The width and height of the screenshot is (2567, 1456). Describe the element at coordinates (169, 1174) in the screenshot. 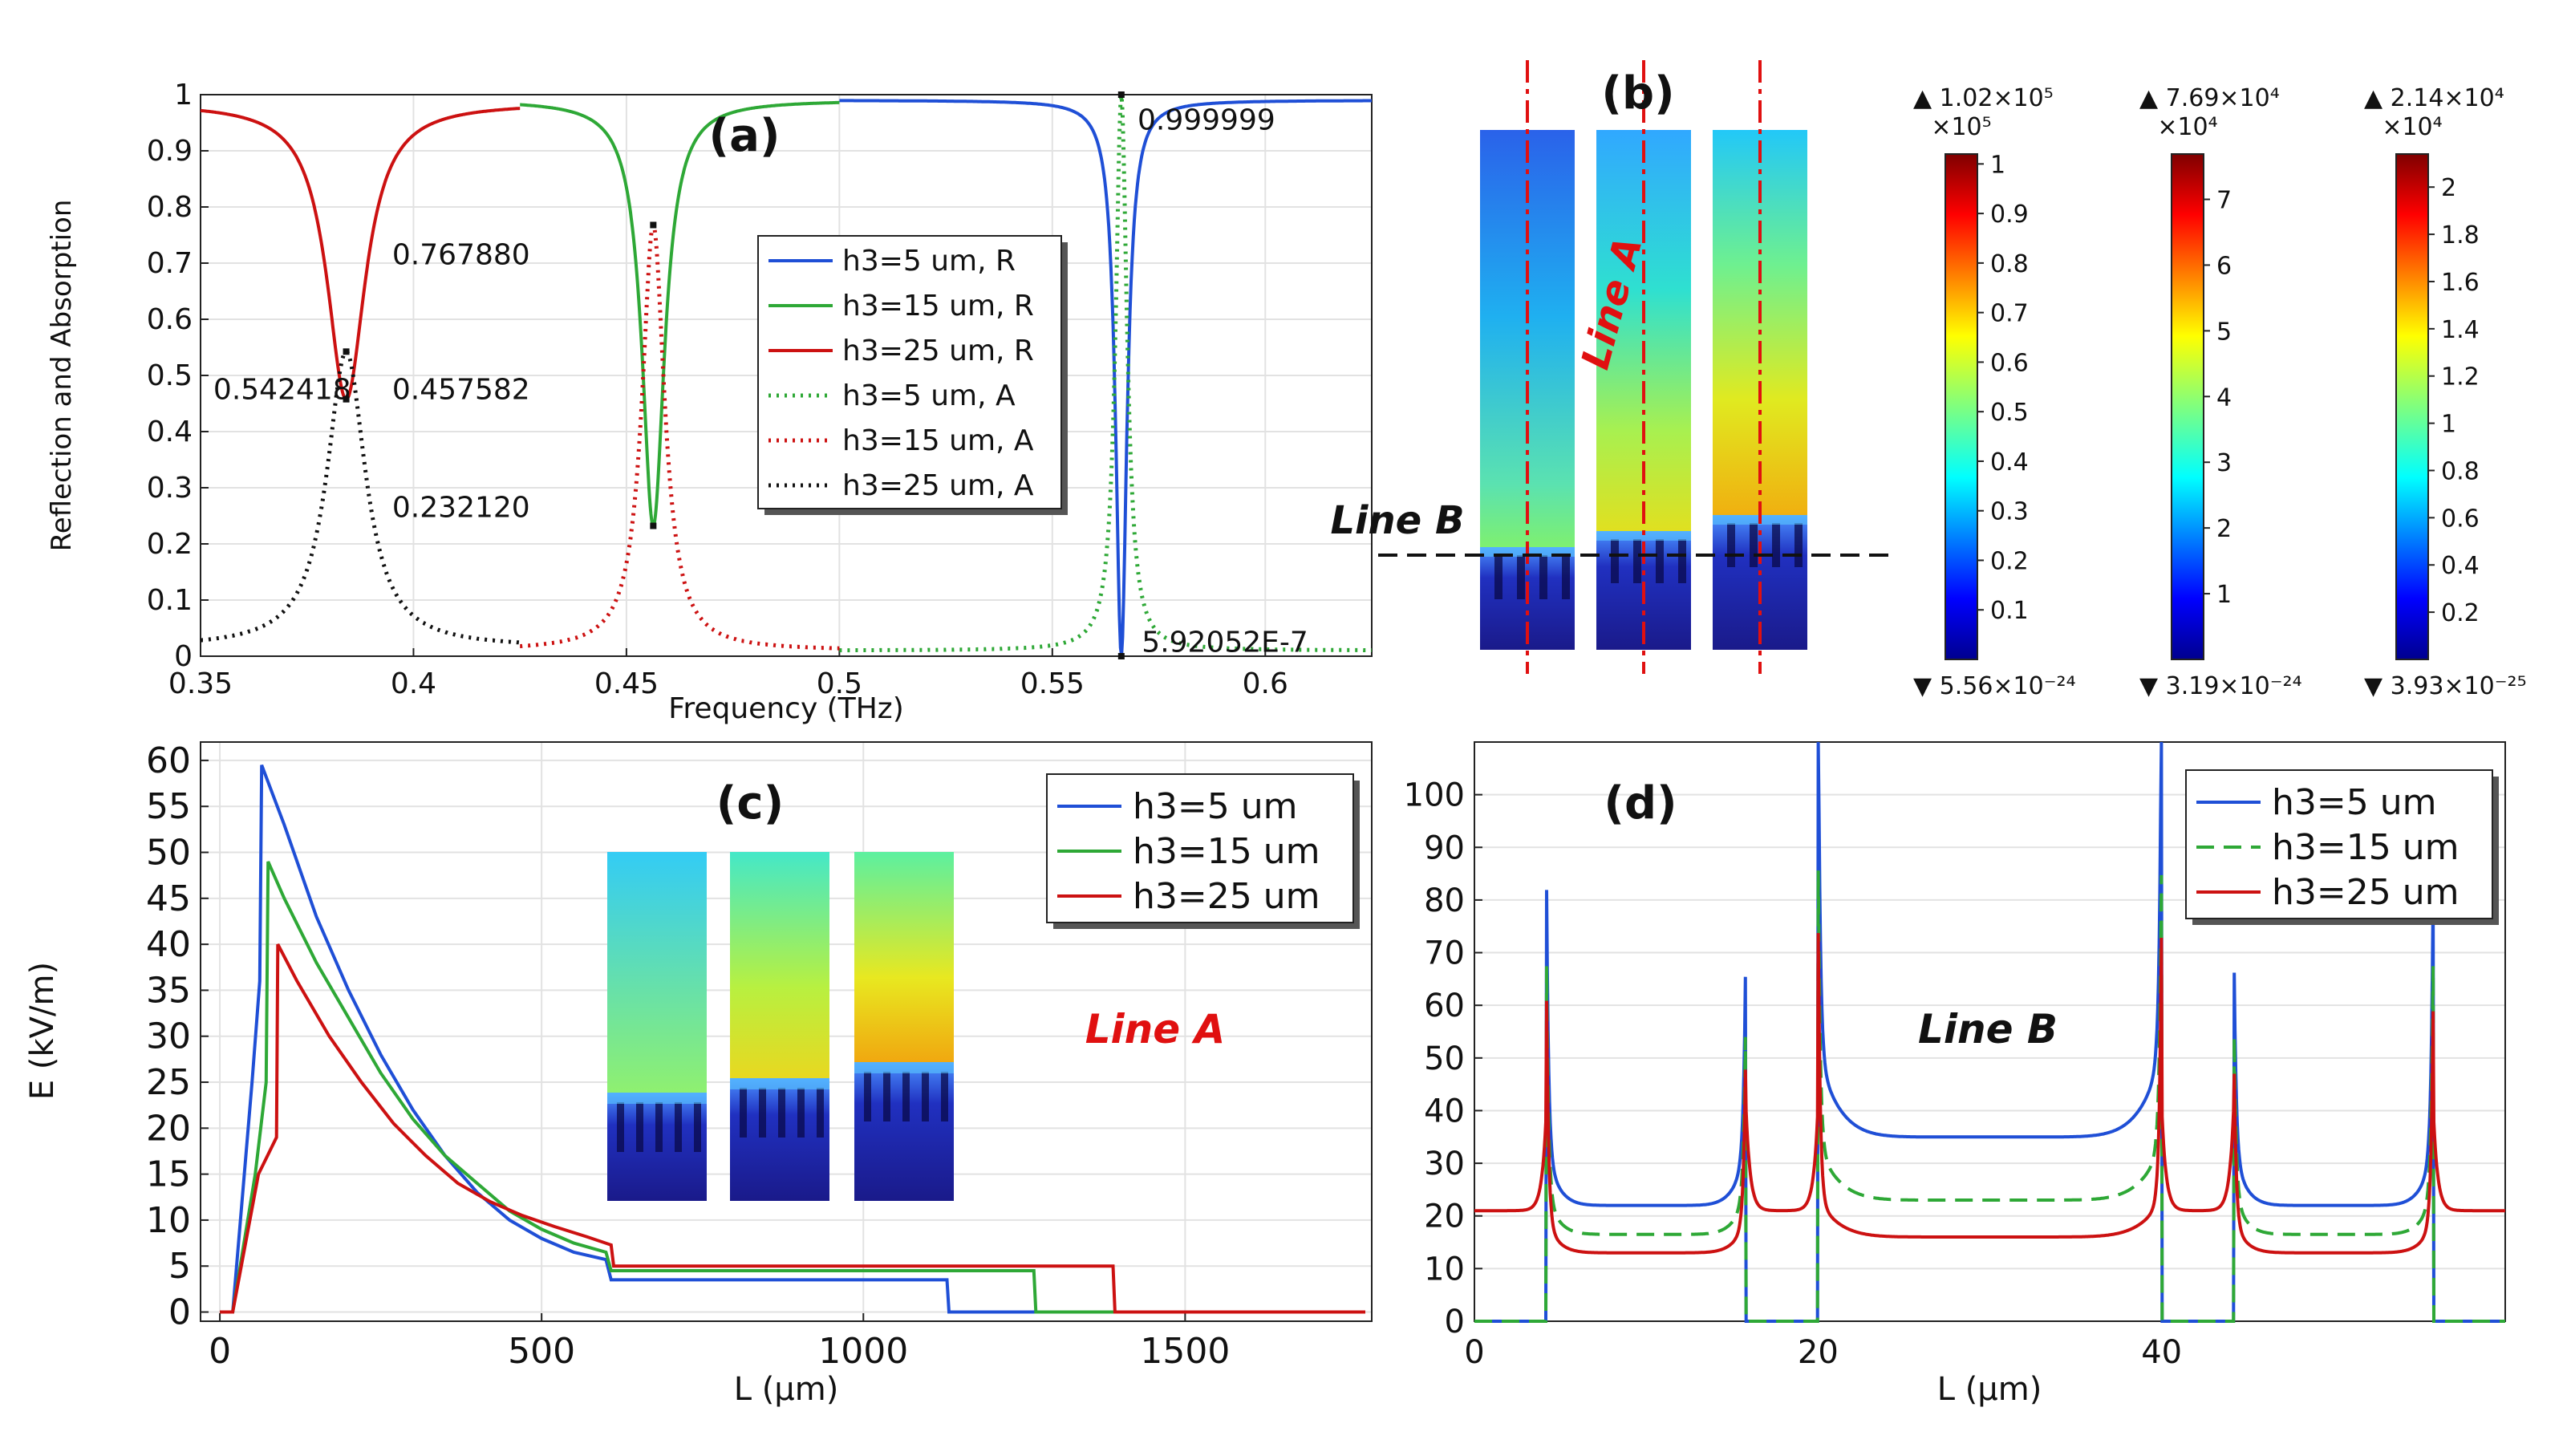

I see `c-ytick-label: 15` at that location.